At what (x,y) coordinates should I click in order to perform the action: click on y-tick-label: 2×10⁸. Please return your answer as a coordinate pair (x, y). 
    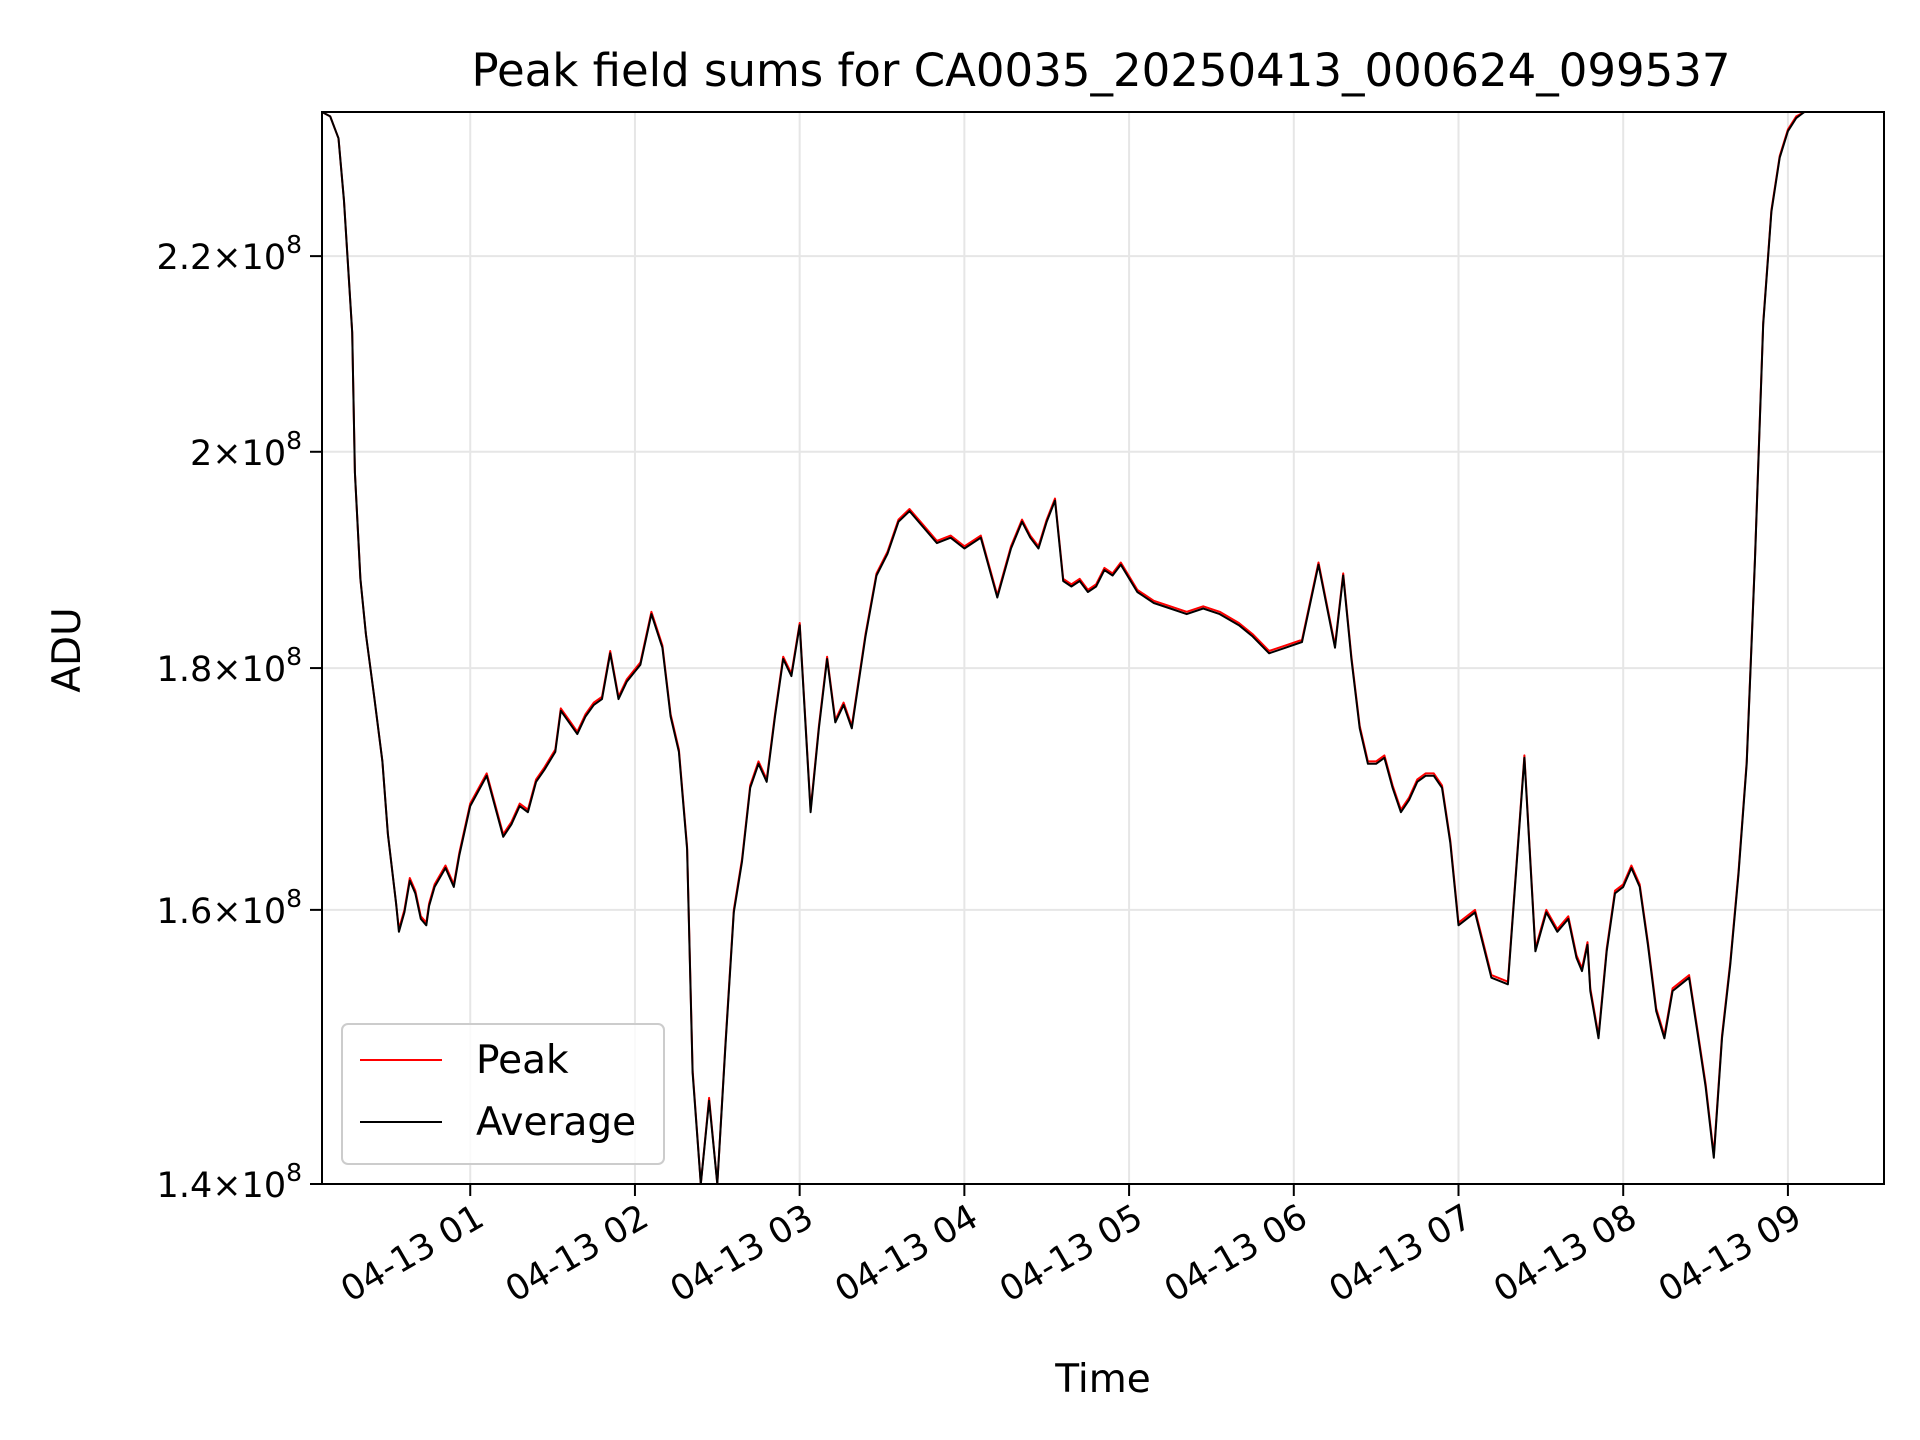
    Looking at the image, I should click on (246, 450).